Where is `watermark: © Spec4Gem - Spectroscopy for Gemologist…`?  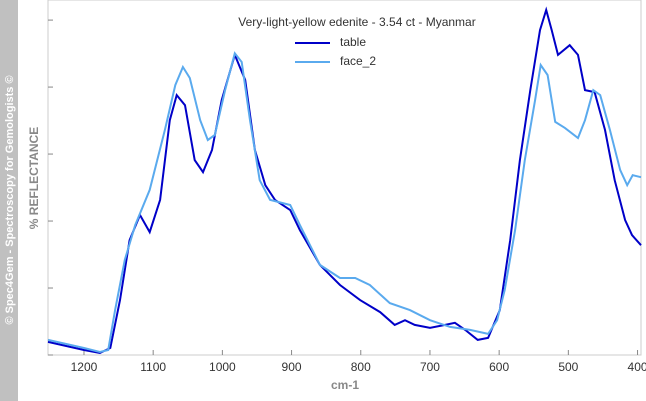
watermark: © Spec4Gem - Spectroscopy for Gemologist… is located at coordinates (10, 199).